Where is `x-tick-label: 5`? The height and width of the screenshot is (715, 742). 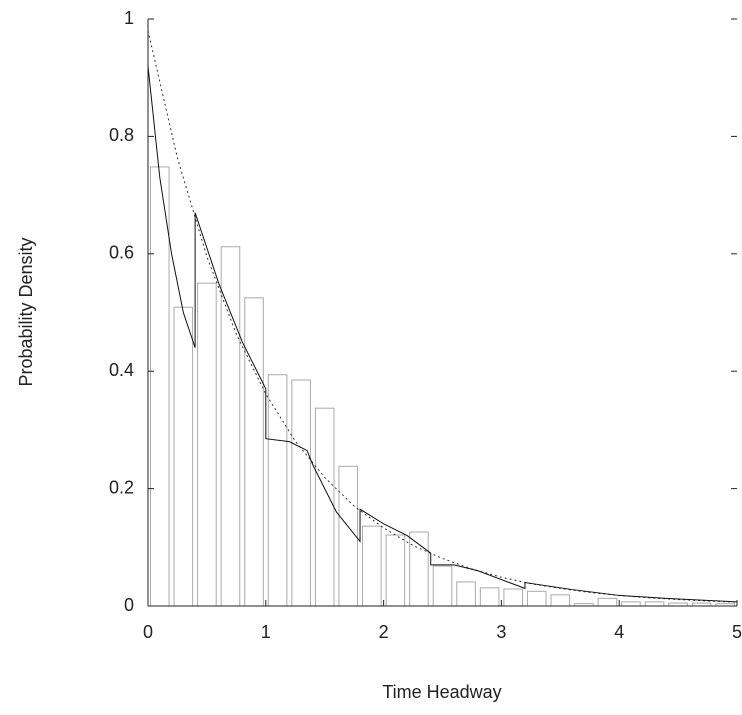
x-tick-label: 5 is located at coordinates (737, 632).